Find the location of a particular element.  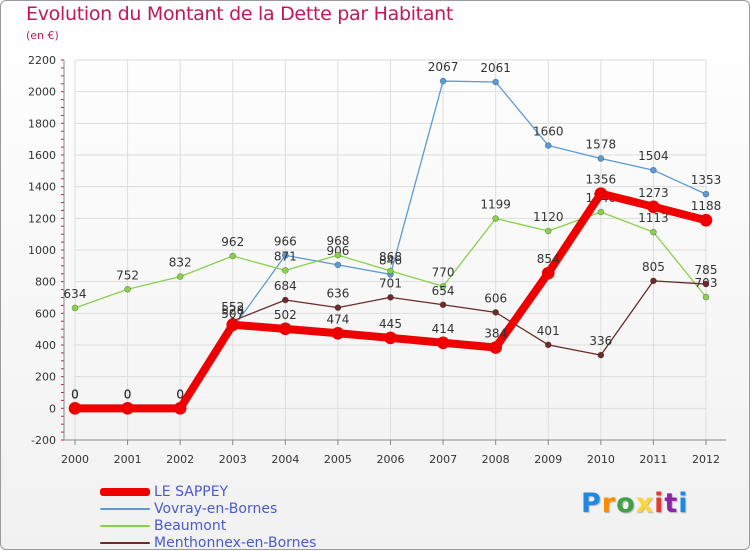

data-label-vovray-en-bornes: 507 is located at coordinates (232, 314).